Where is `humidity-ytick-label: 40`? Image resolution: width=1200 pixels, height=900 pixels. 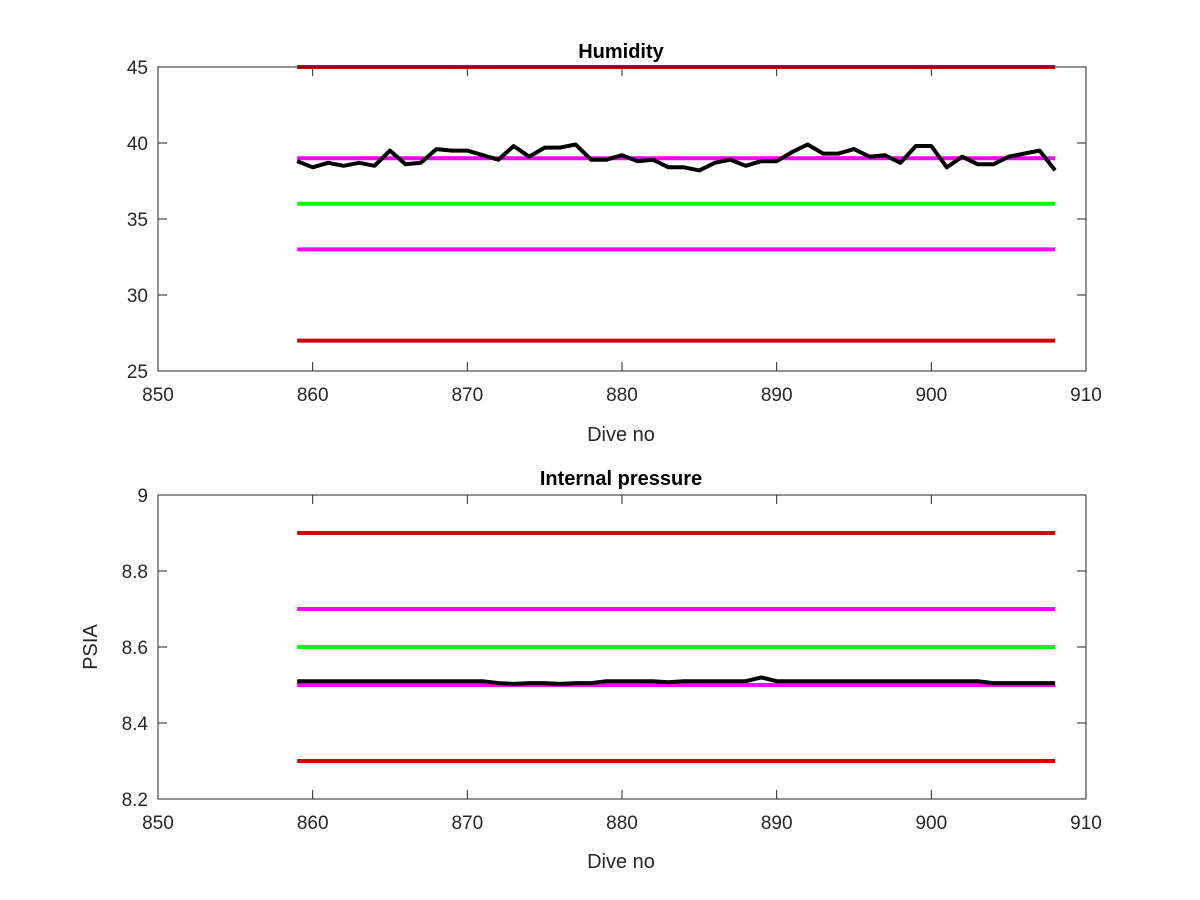
humidity-ytick-label: 40 is located at coordinates (137, 144).